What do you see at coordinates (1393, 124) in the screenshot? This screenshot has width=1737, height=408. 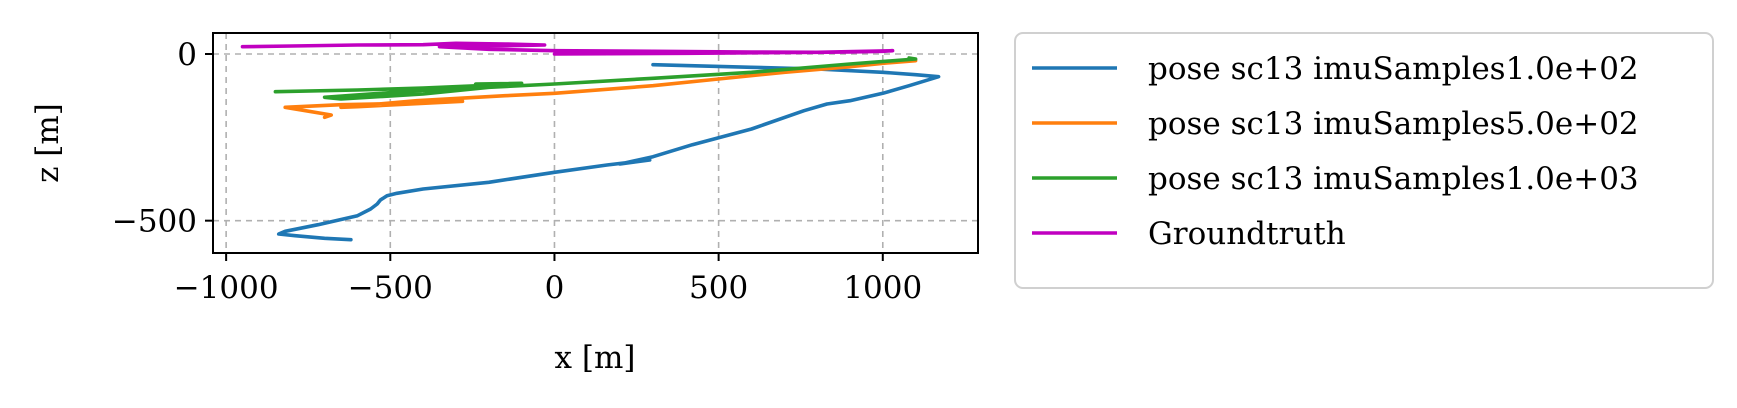 I see `legend-label: pose sc13 imuSamples5.0e+02` at bounding box center [1393, 124].